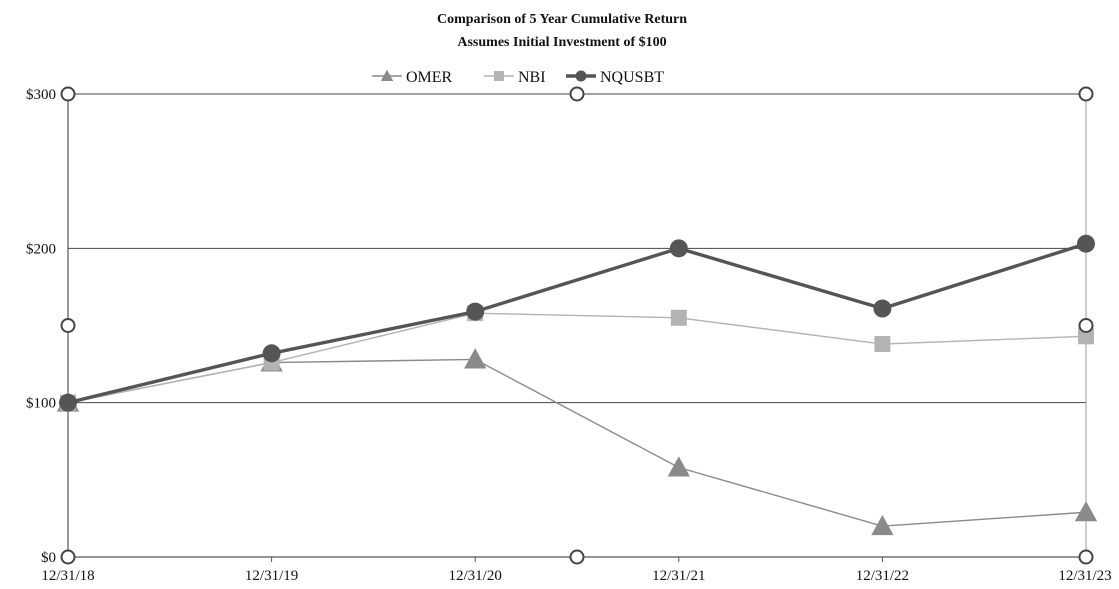  What do you see at coordinates (1084, 576) in the screenshot?
I see `x-tick-label: 12/31/23` at bounding box center [1084, 576].